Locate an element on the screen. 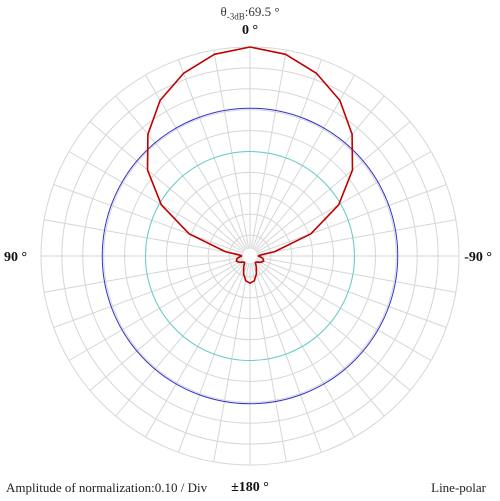 The height and width of the screenshot is (501, 500). angle-label-right: -90 ° is located at coordinates (478, 257).